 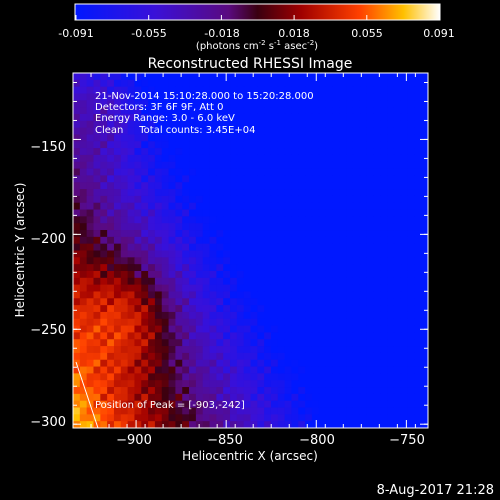 I want to click on annotation-detectors: Detectors: 3F 6F 9F, Att 0, so click(x=159, y=107).